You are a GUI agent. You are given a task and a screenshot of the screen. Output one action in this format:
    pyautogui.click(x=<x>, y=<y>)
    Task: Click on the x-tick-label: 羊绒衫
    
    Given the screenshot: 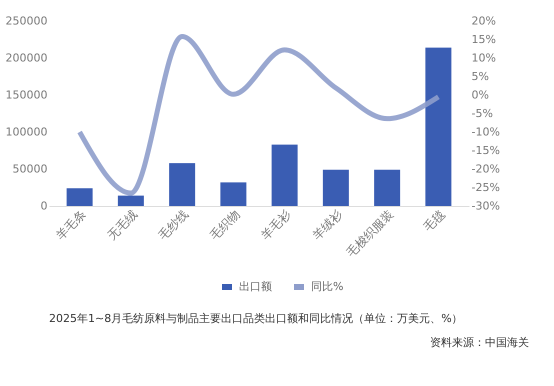 What is the action you would take?
    pyautogui.click(x=327, y=224)
    